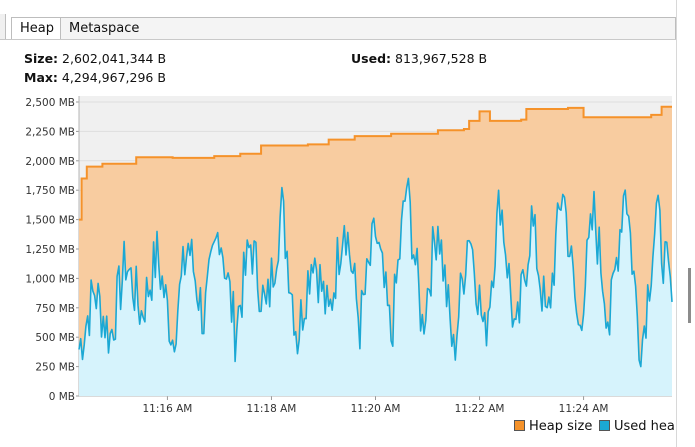 The width and height of the screenshot is (695, 447). Describe the element at coordinates (604, 425) in the screenshot. I see `used-heap-swatch` at that location.